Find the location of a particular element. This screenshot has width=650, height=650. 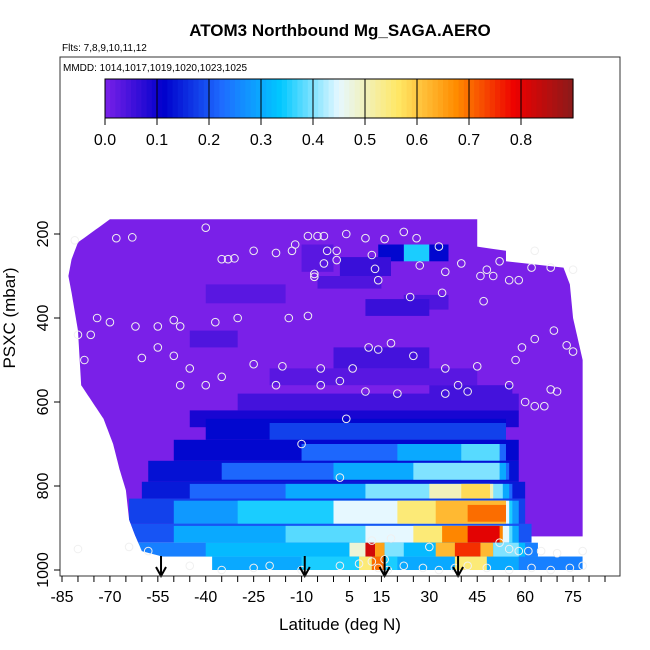

x-tick-label: 15 is located at coordinates (382, 597).